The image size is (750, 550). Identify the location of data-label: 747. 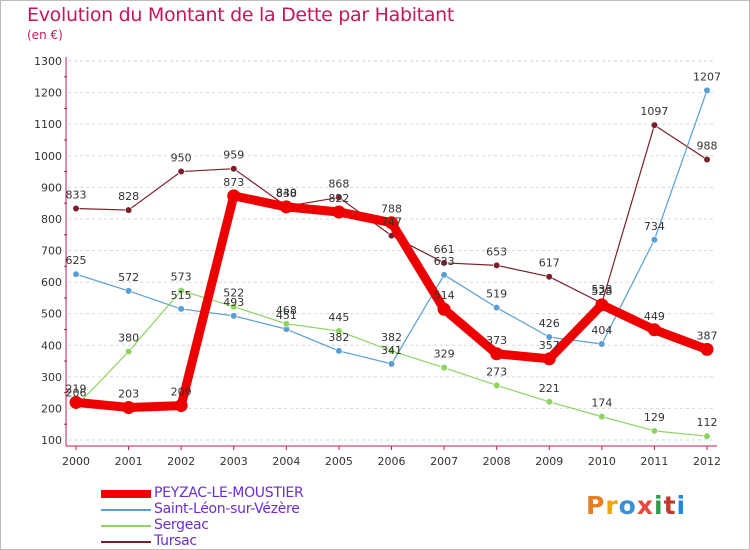
(391, 222).